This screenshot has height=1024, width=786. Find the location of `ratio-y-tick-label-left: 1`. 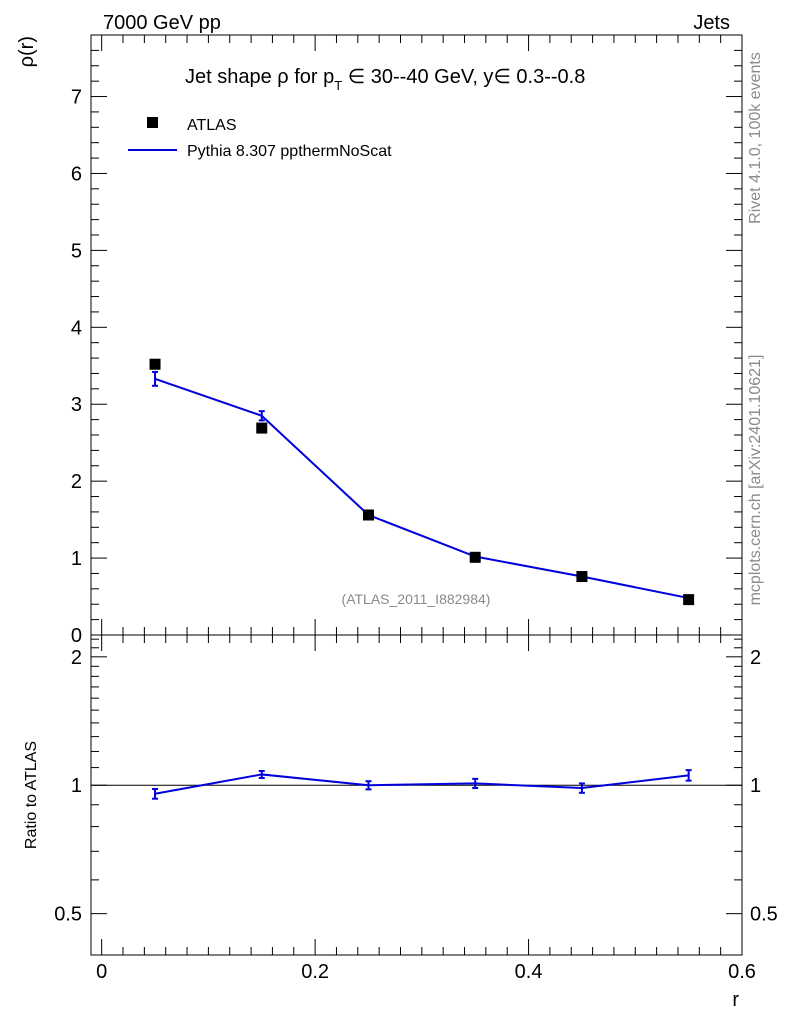

ratio-y-tick-label-left: 1 is located at coordinates (76, 786).